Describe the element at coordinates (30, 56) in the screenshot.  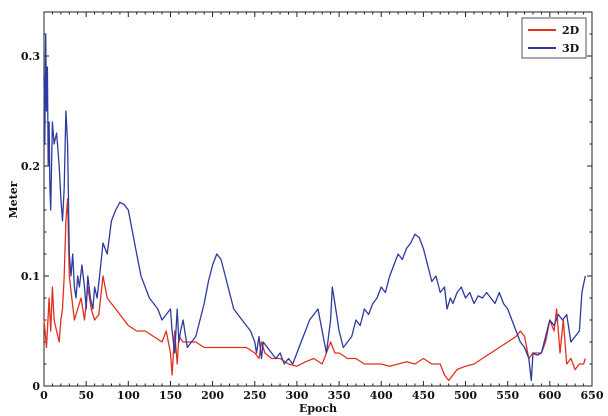
I see `y-tick-label: 0.3` at that location.